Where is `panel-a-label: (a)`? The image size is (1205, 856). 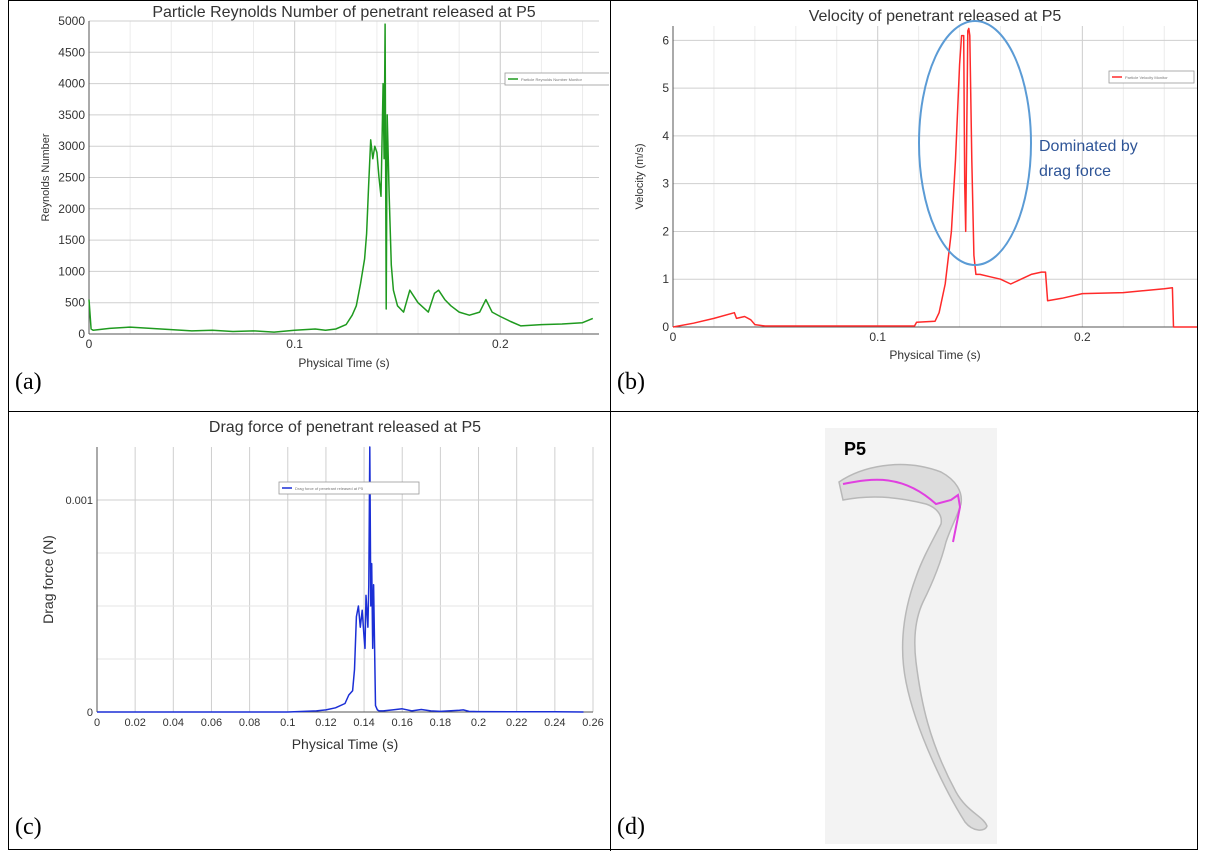
panel-a-label: (a) is located at coordinates (28, 382).